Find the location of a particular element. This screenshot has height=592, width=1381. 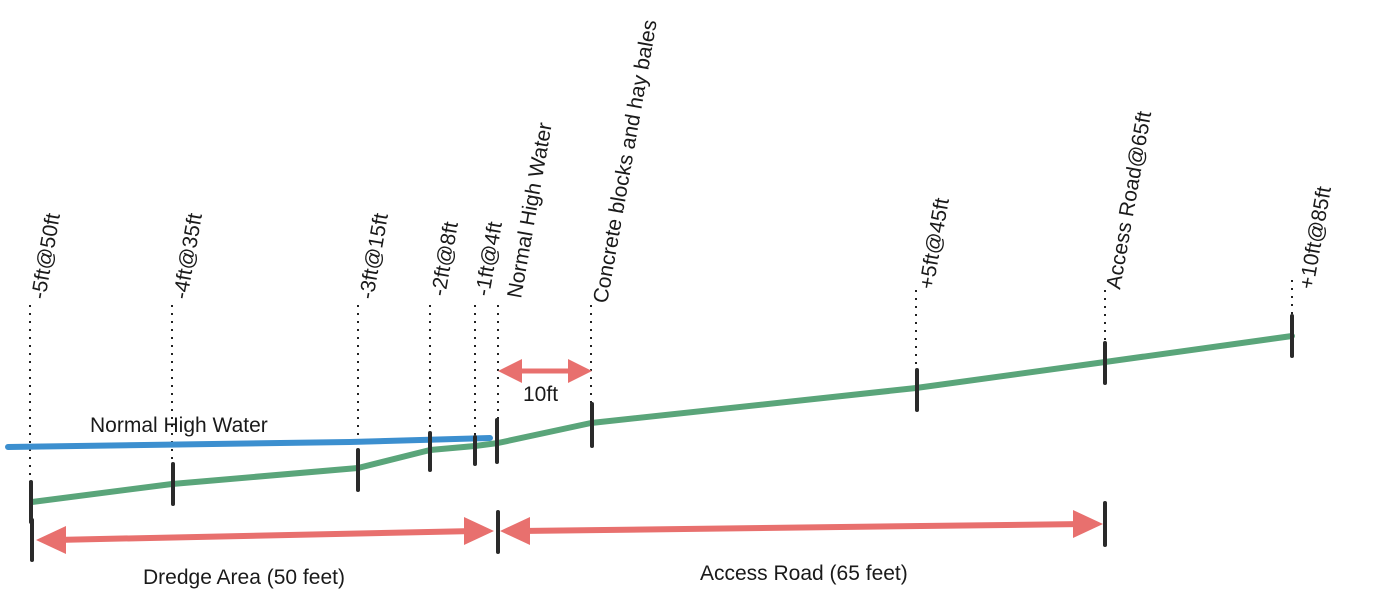

dredge-area-label: Dredge Area (50 feet) is located at coordinates (244, 577).